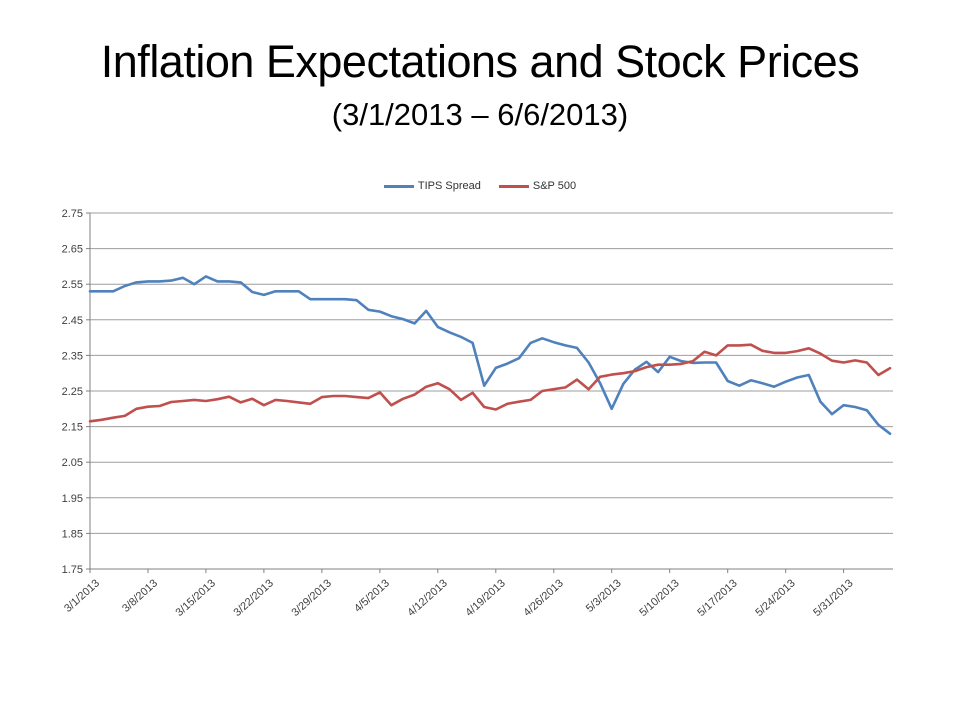  I want to click on y-axis-label: 2.55, so click(72, 285).